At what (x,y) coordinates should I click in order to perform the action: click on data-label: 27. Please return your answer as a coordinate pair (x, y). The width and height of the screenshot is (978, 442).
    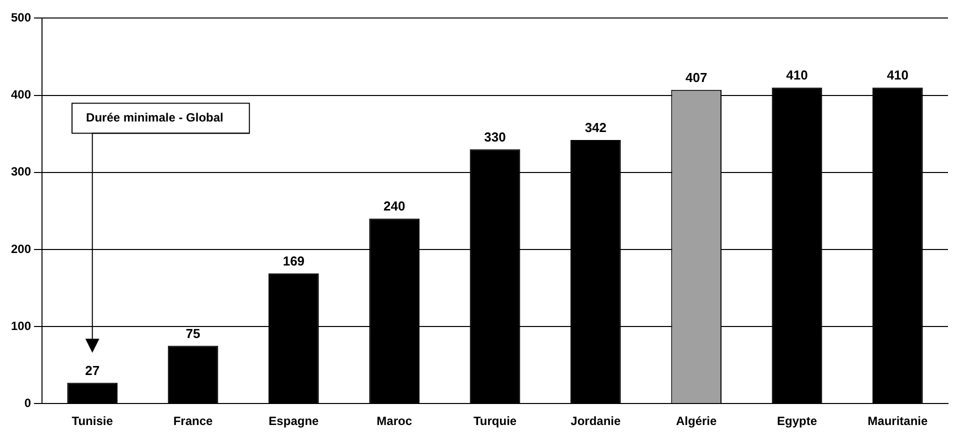
    Looking at the image, I should click on (92, 370).